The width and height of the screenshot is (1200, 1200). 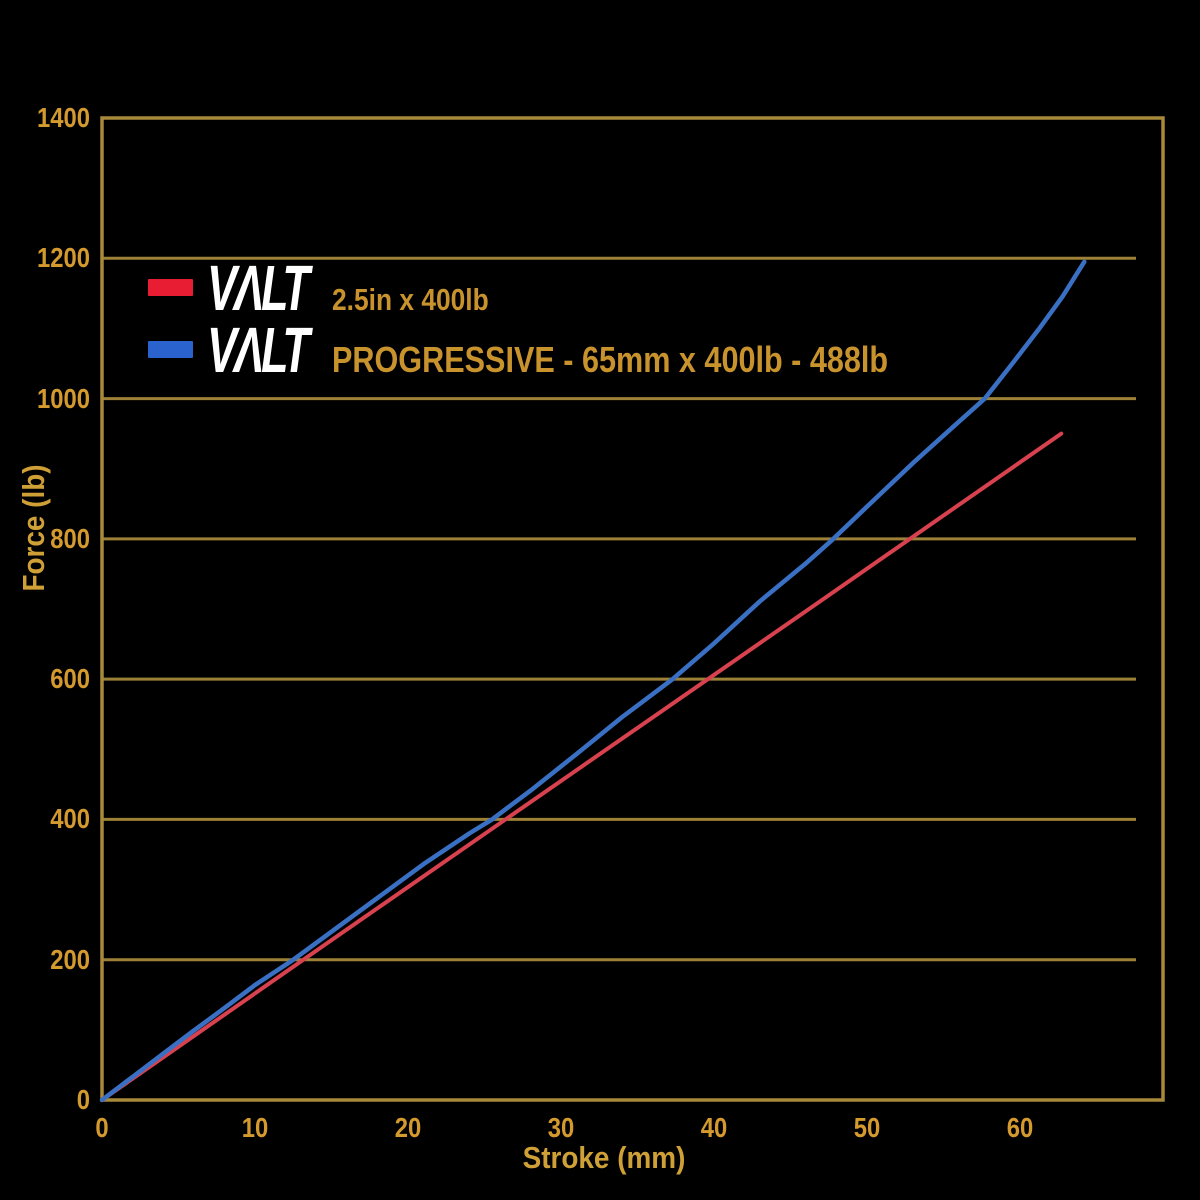 I want to click on y-tick-label: 1400, so click(x=63, y=117).